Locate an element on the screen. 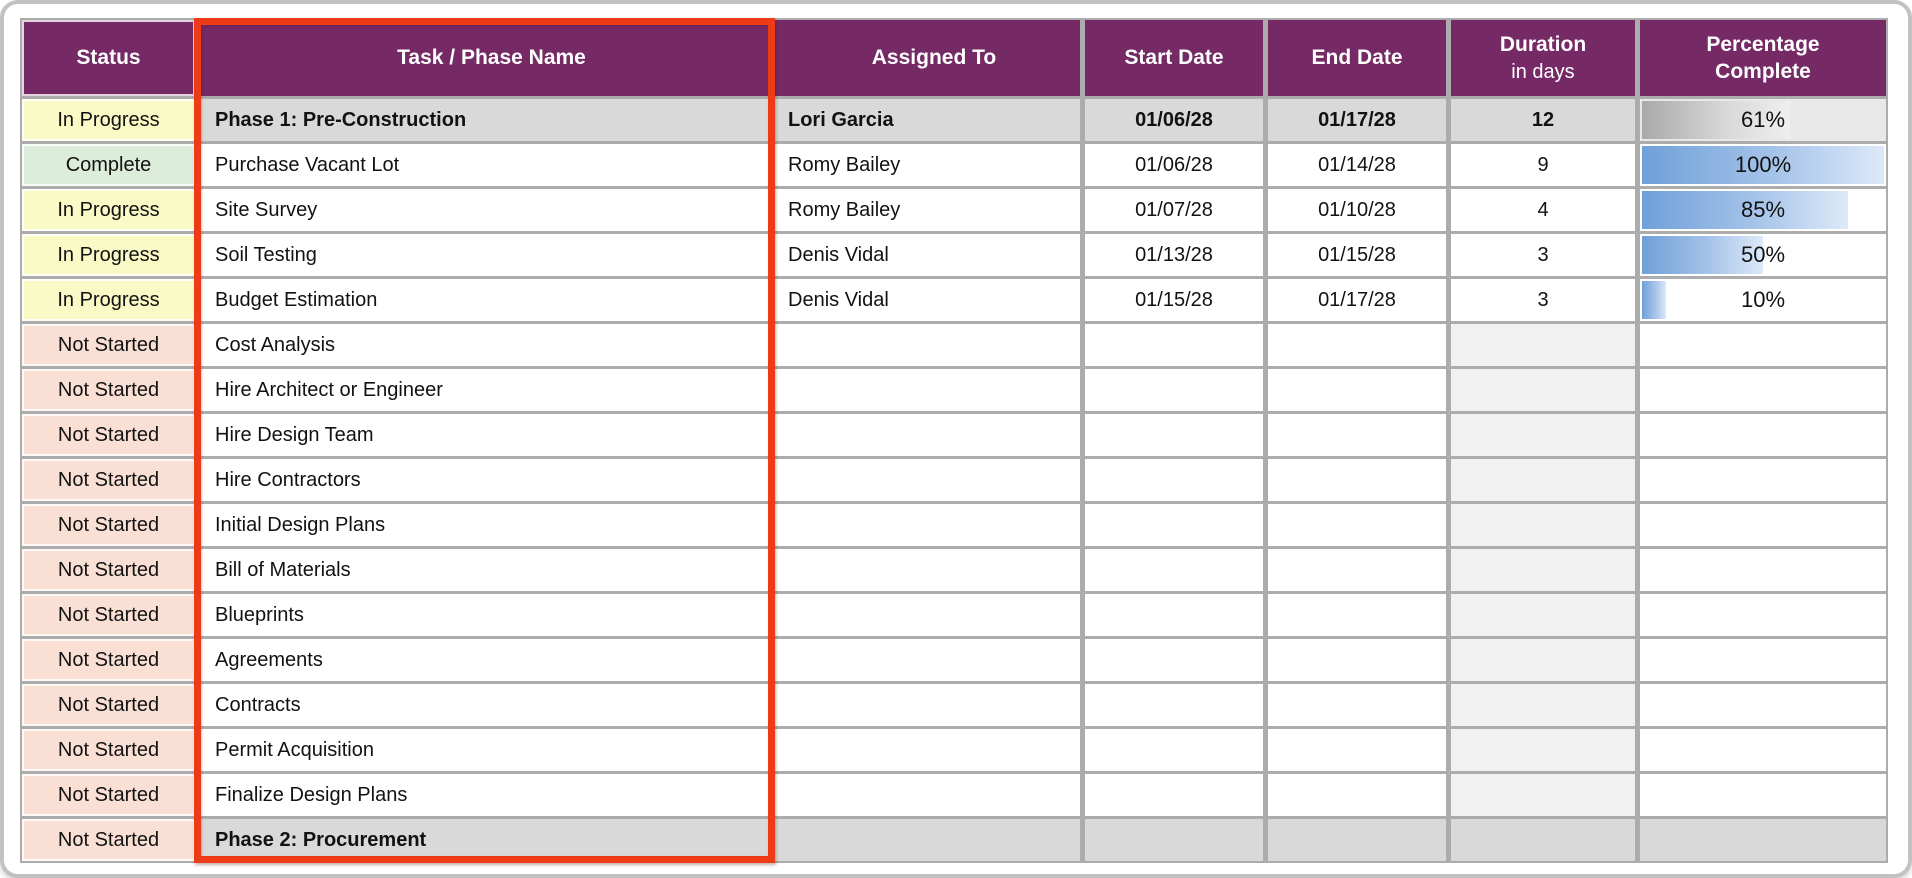 The width and height of the screenshot is (1912, 878). cell-task: Soil Testing is located at coordinates (484, 255).